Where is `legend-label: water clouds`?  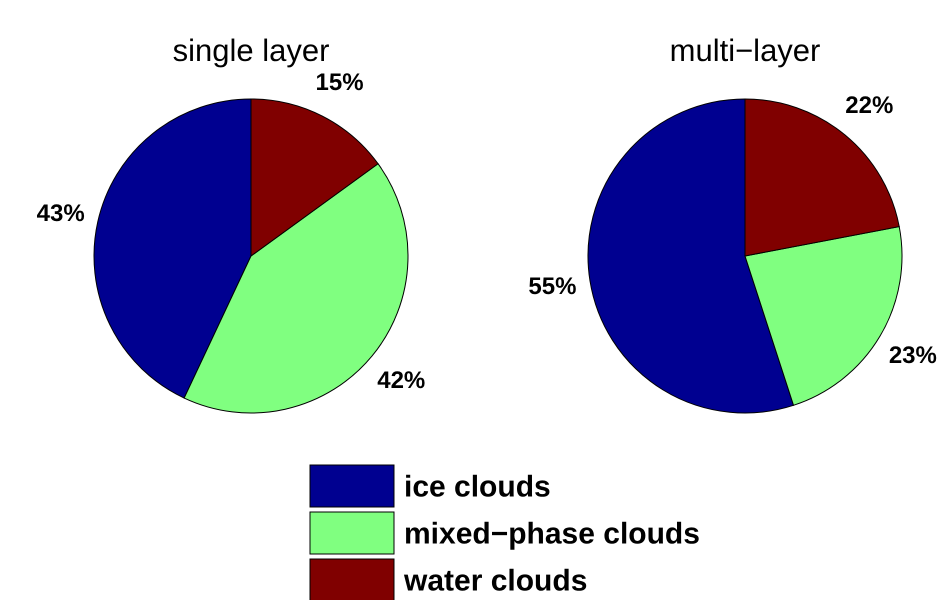
legend-label: water clouds is located at coordinates (495, 581).